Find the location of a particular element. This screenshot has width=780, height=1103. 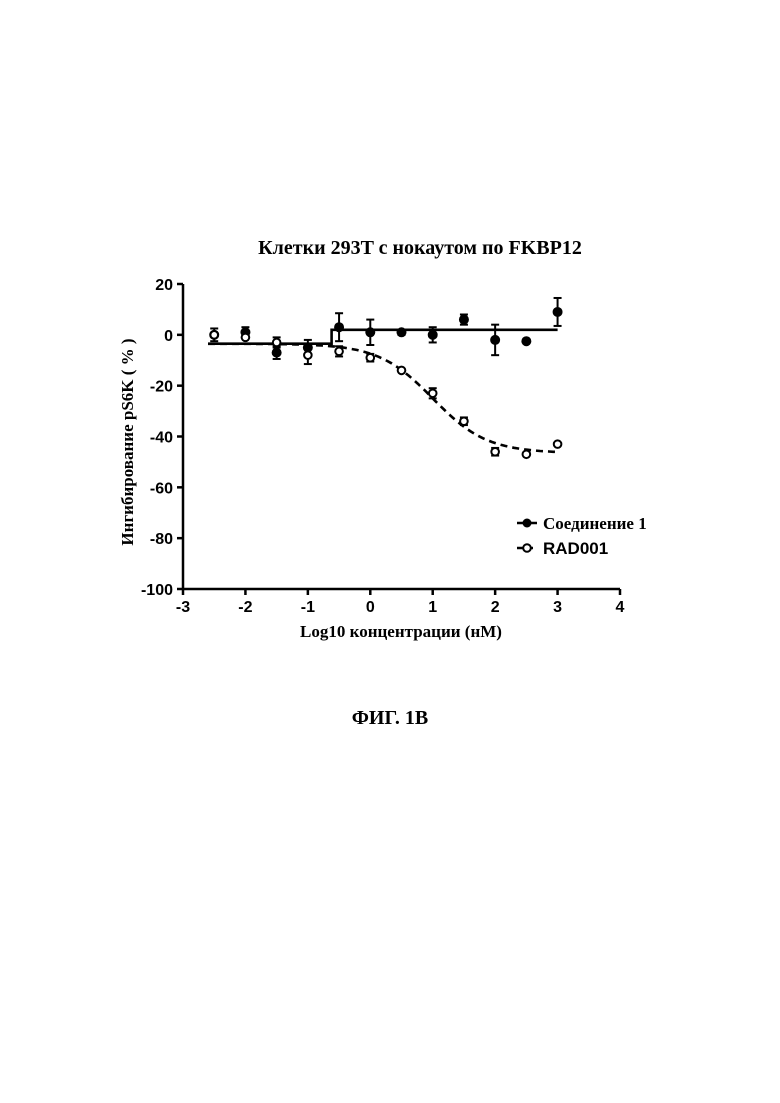

y-tick-label: 0 is located at coordinates (168, 336).